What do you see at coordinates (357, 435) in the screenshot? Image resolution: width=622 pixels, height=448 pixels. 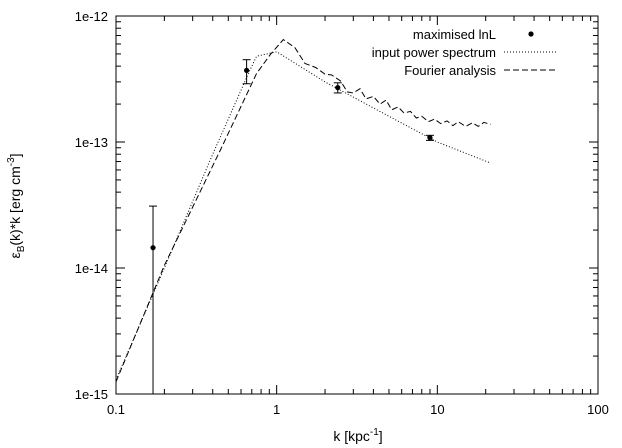 I see `x-axis-label: k [kpc-1]` at bounding box center [357, 435].